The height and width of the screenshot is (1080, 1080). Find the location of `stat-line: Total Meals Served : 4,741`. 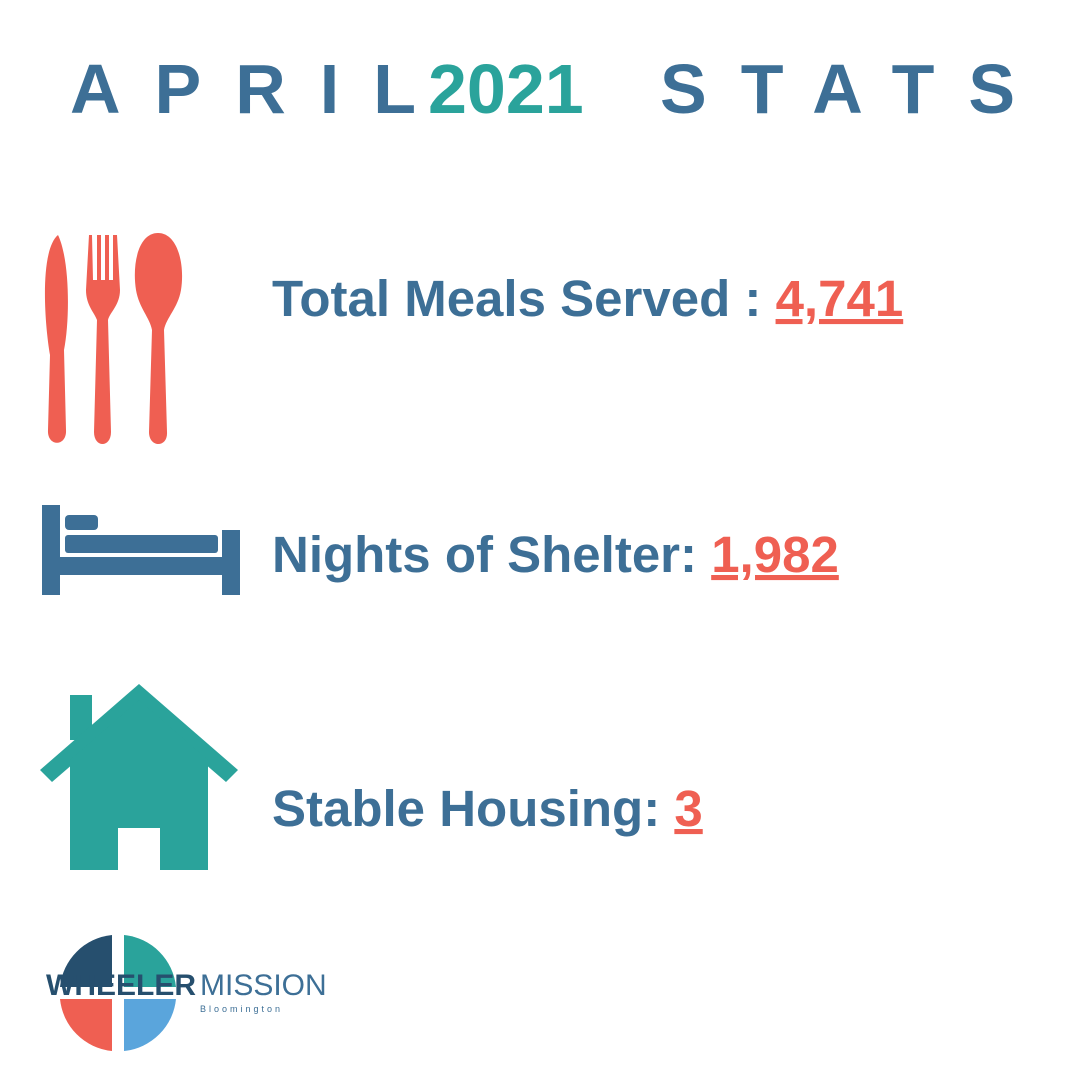

stat-line: Total Meals Served : 4,741 is located at coordinates (587, 298).